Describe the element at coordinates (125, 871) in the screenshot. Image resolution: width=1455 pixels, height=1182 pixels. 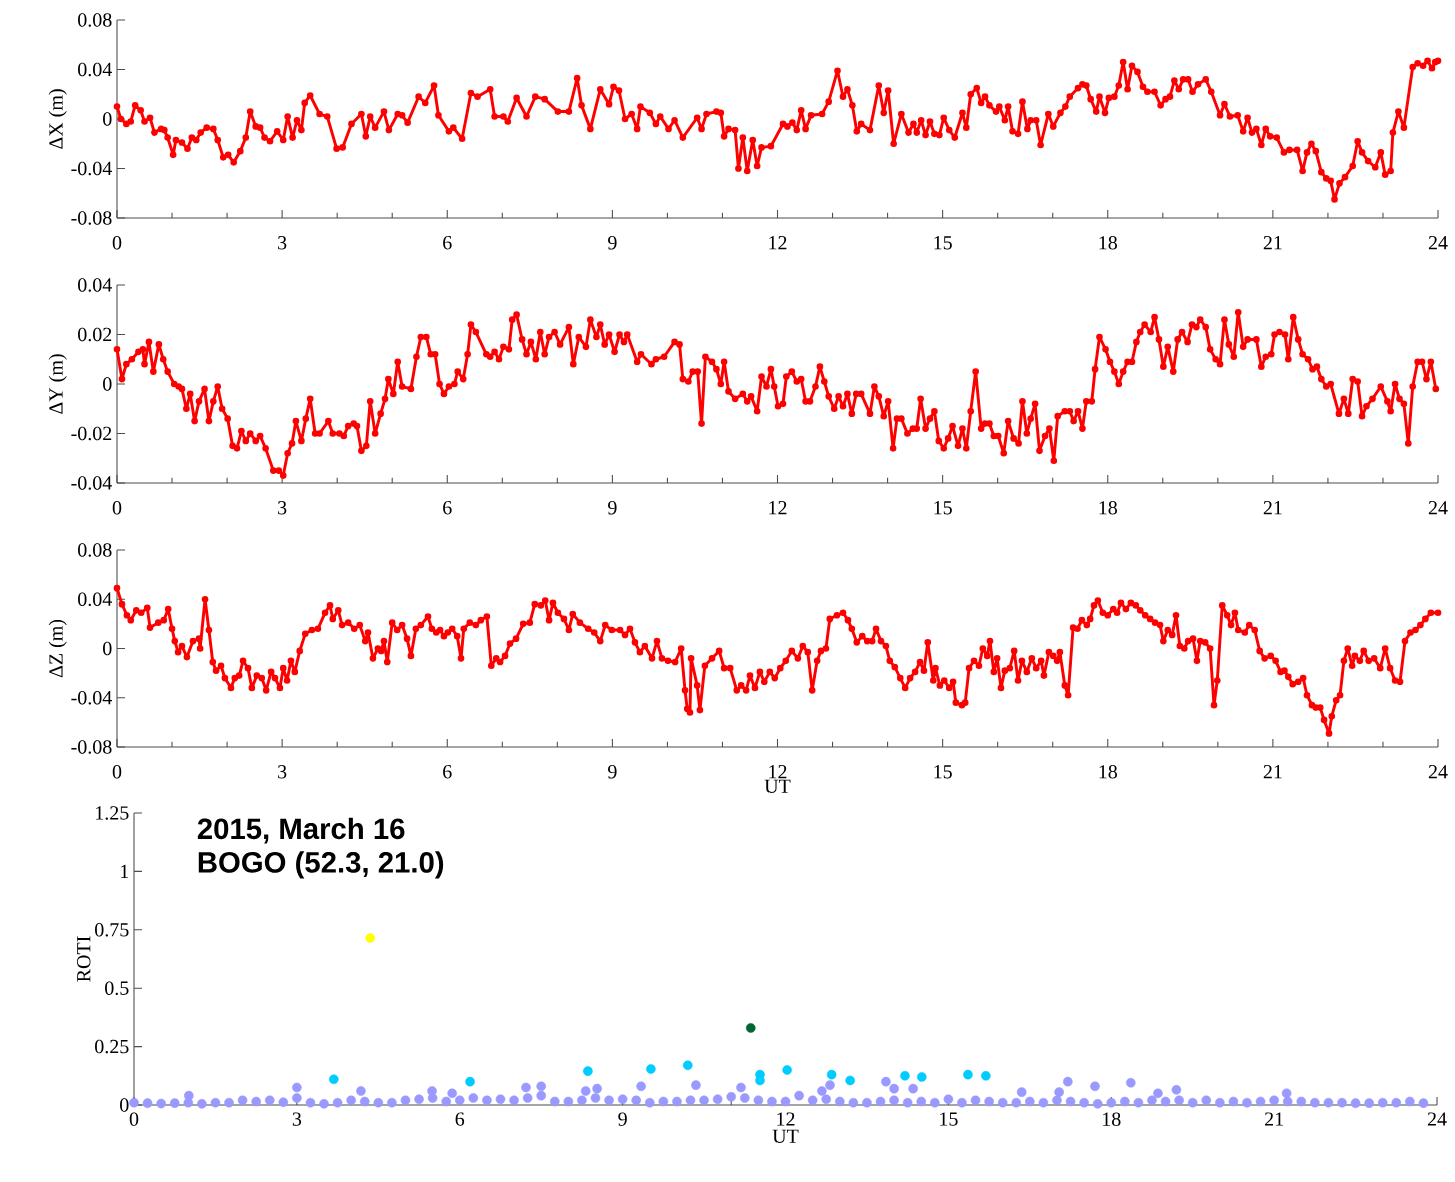
I see `y-tick-label: 1` at that location.